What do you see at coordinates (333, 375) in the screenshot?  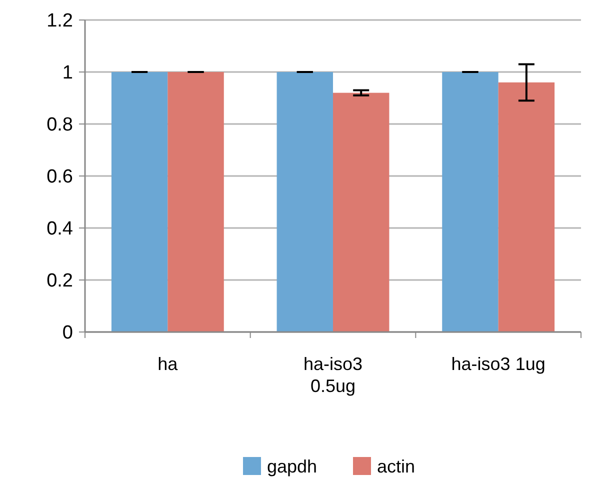 I see `x-tick-label: ha-iso3 0.5ug` at bounding box center [333, 375].